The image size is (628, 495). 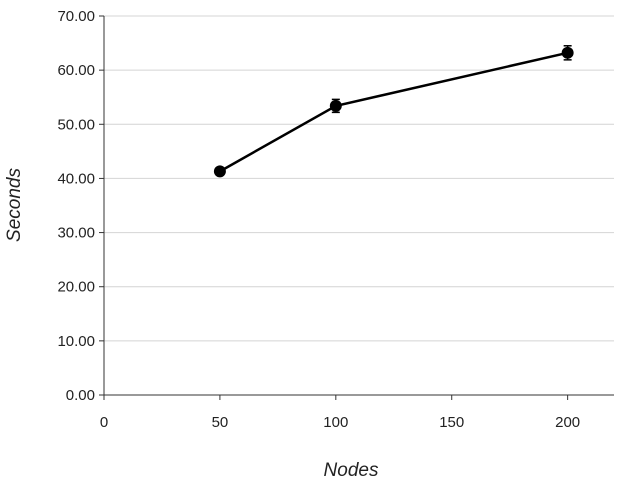 What do you see at coordinates (104, 422) in the screenshot?
I see `x-tick-label: 0` at bounding box center [104, 422].